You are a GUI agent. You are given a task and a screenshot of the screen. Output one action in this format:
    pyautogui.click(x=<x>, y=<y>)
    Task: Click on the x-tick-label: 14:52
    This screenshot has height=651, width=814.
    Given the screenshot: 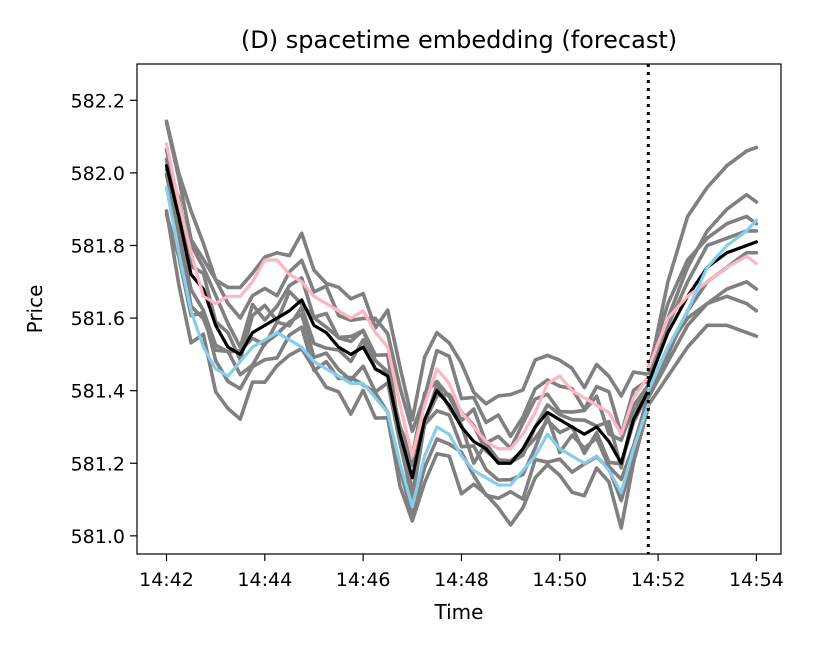 What is the action you would take?
    pyautogui.click(x=658, y=580)
    